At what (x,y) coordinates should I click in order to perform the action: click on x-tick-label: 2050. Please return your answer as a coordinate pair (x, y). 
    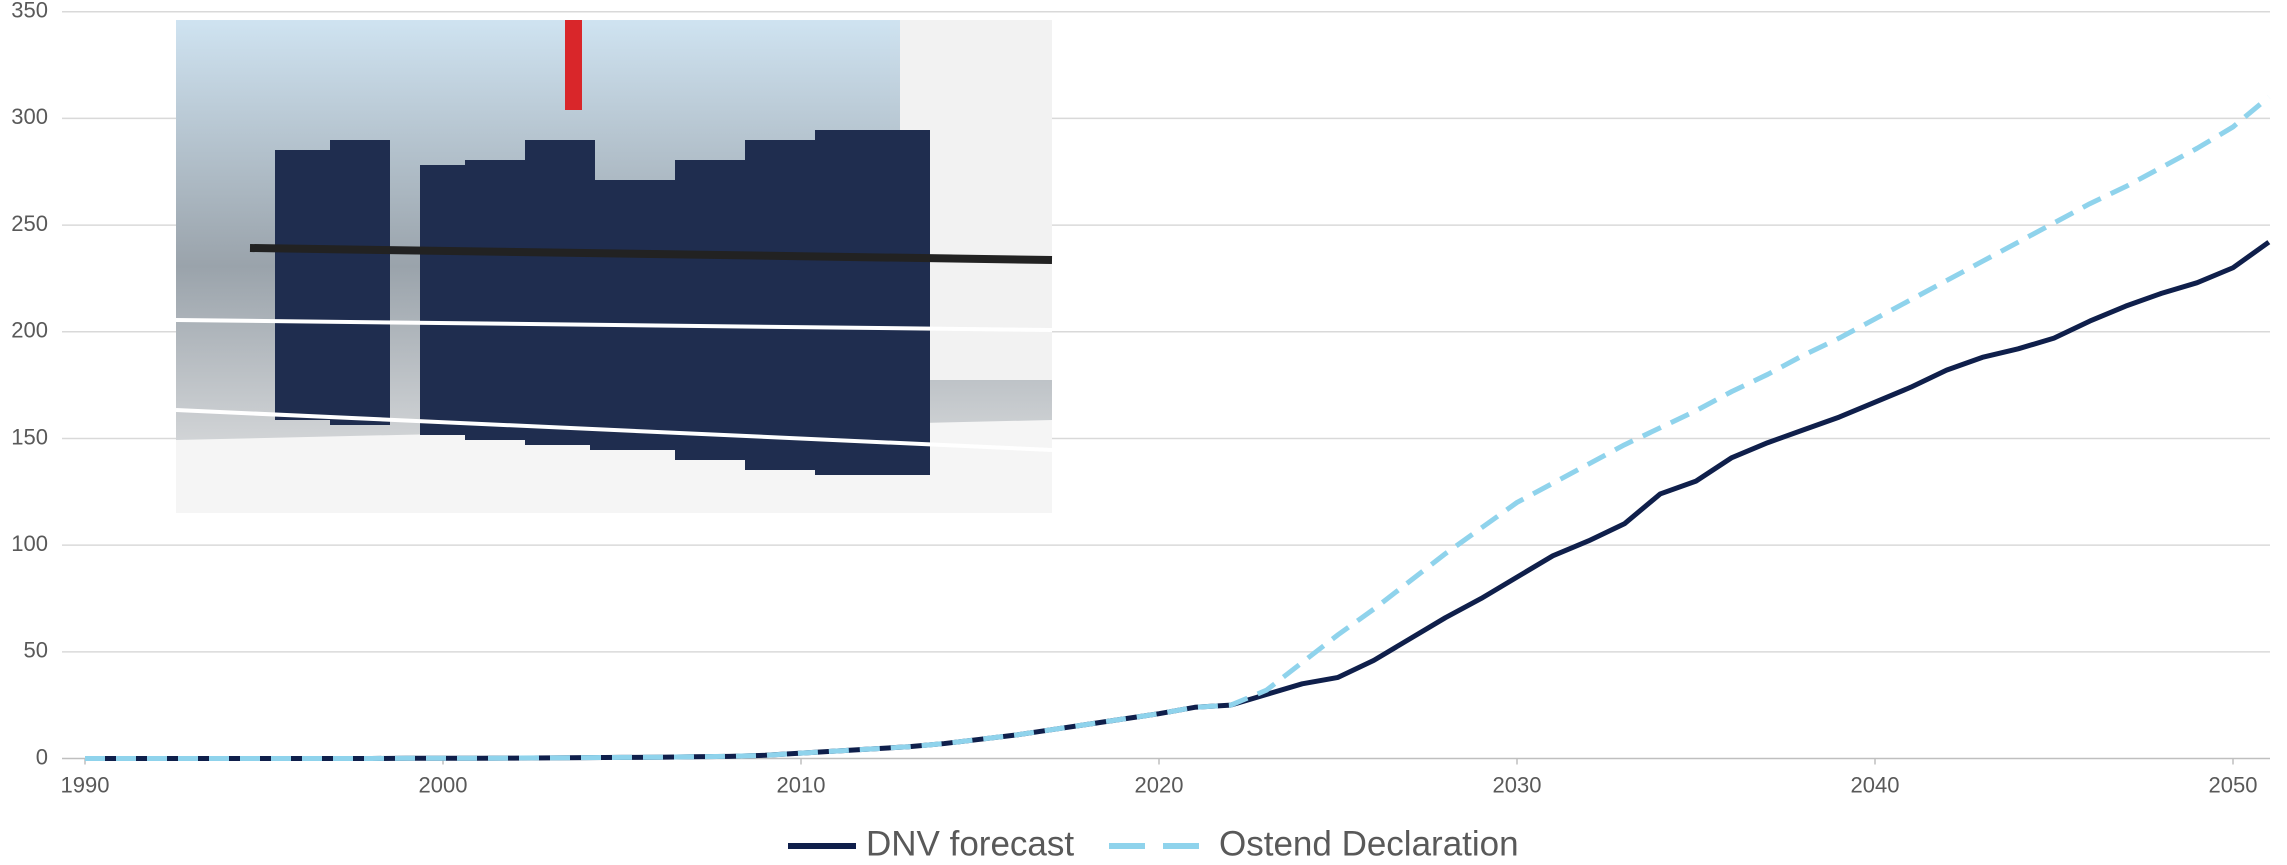
    Looking at the image, I should click on (2233, 784).